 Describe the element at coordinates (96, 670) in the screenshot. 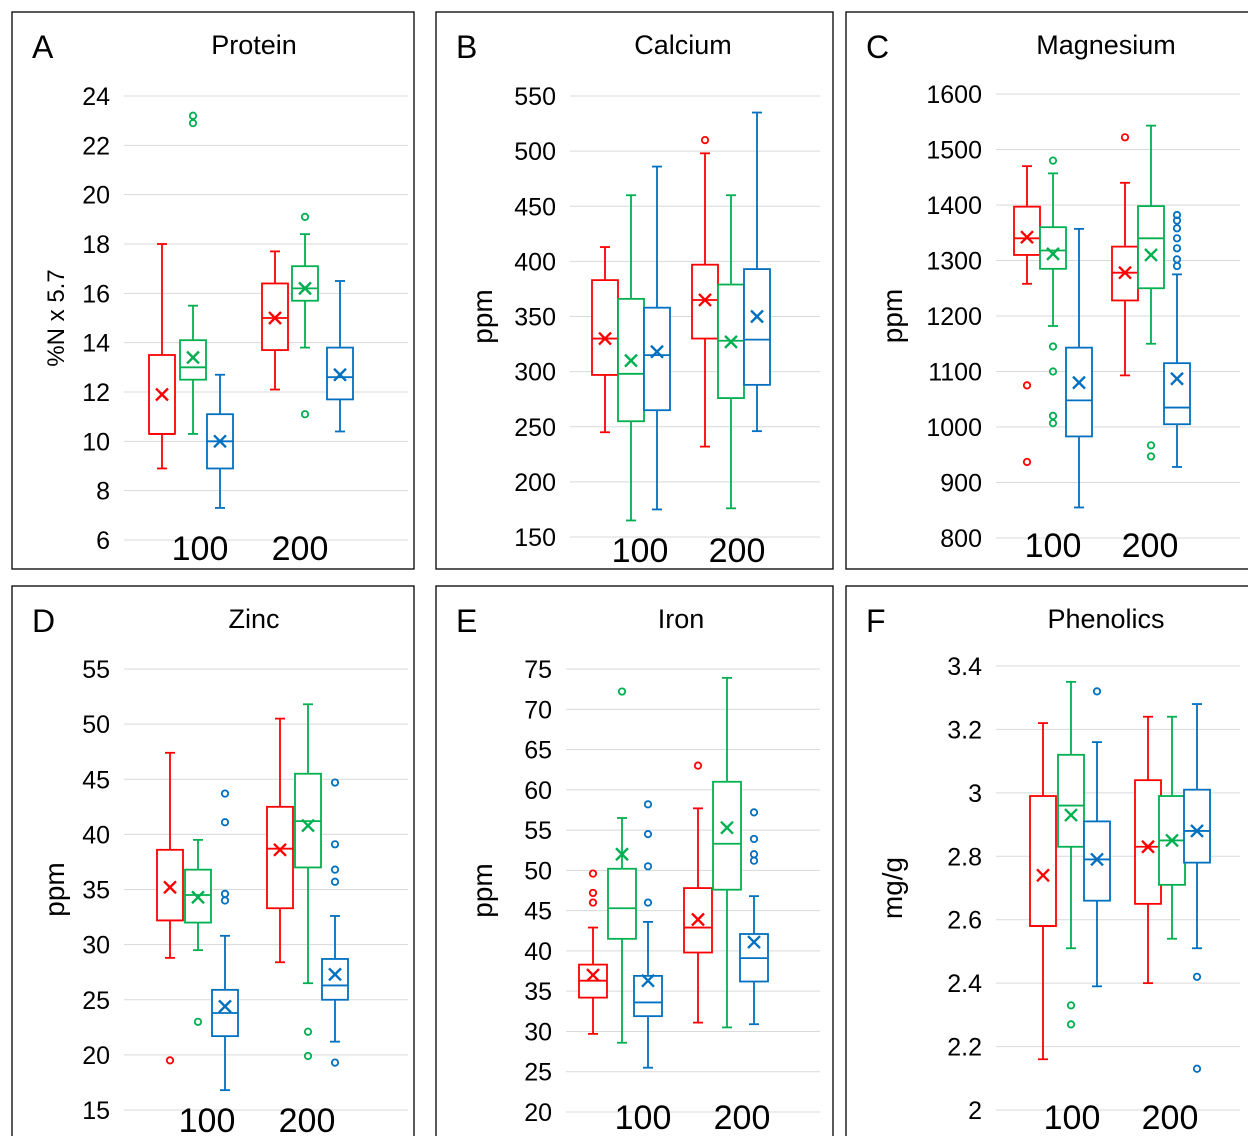

I see `y-tick-label: 55` at that location.